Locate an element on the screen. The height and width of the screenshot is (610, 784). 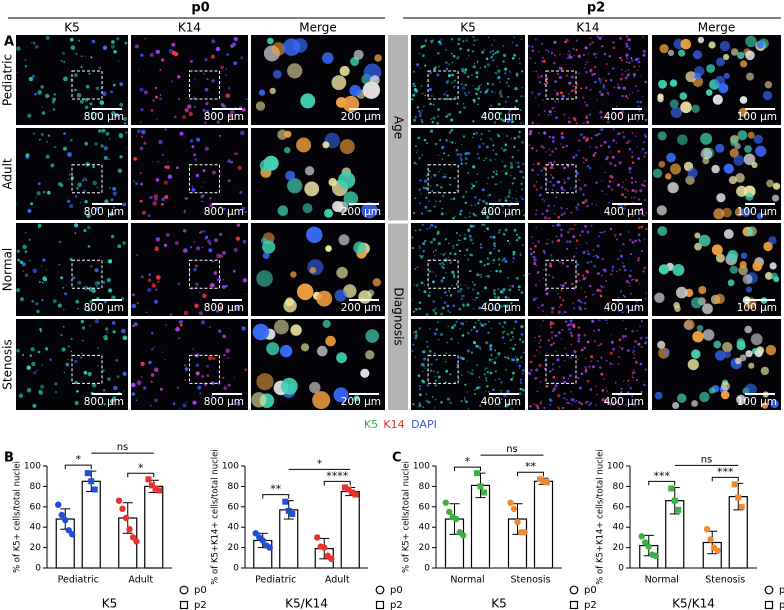
legend-label: p2 is located at coordinates (396, 605).